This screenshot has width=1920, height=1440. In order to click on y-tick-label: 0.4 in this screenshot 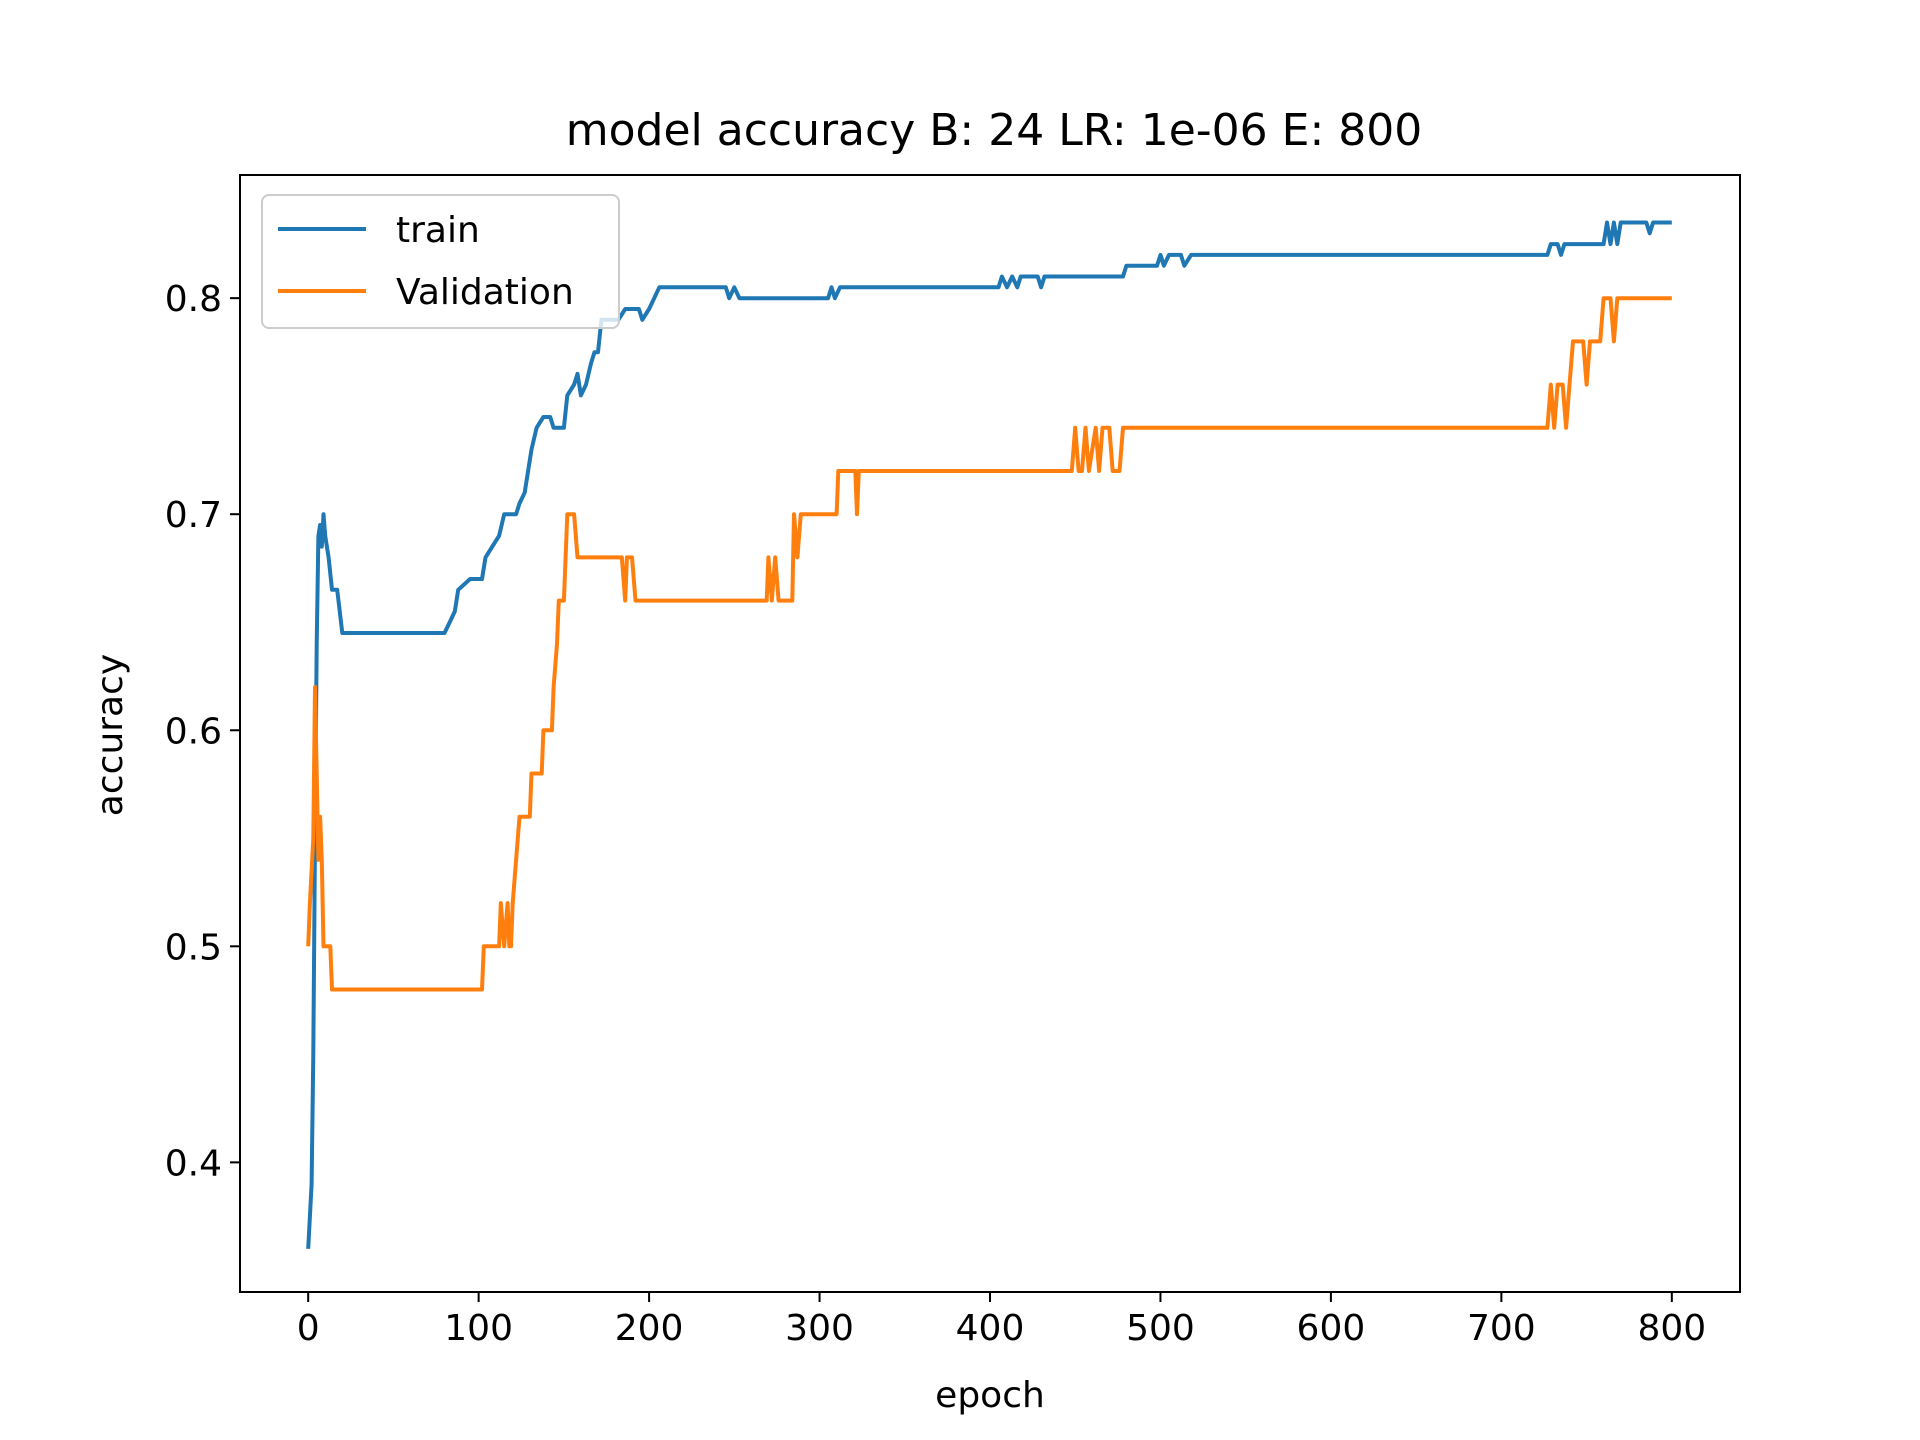, I will do `click(193, 1163)`.